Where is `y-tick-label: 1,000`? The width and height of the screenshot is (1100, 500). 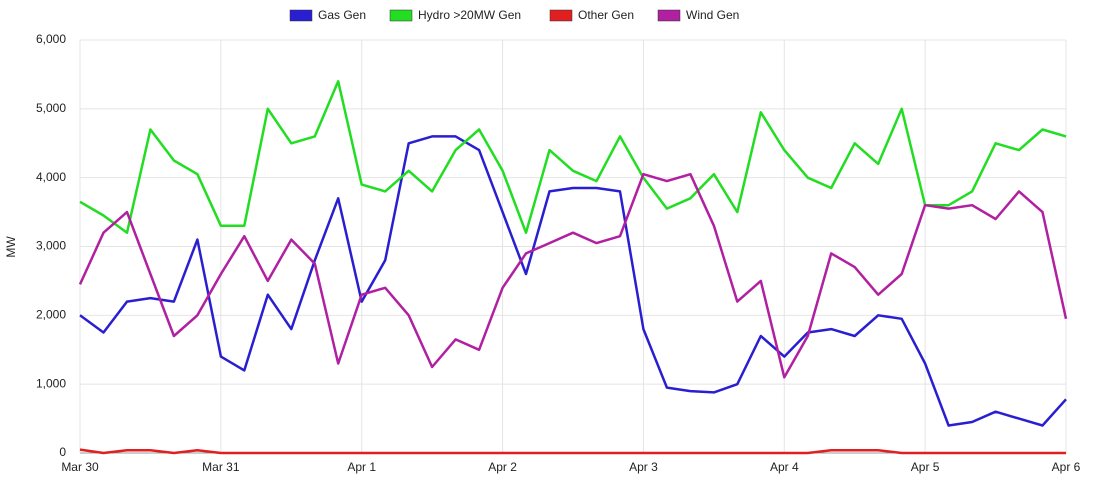 y-tick-label: 1,000 is located at coordinates (51, 383).